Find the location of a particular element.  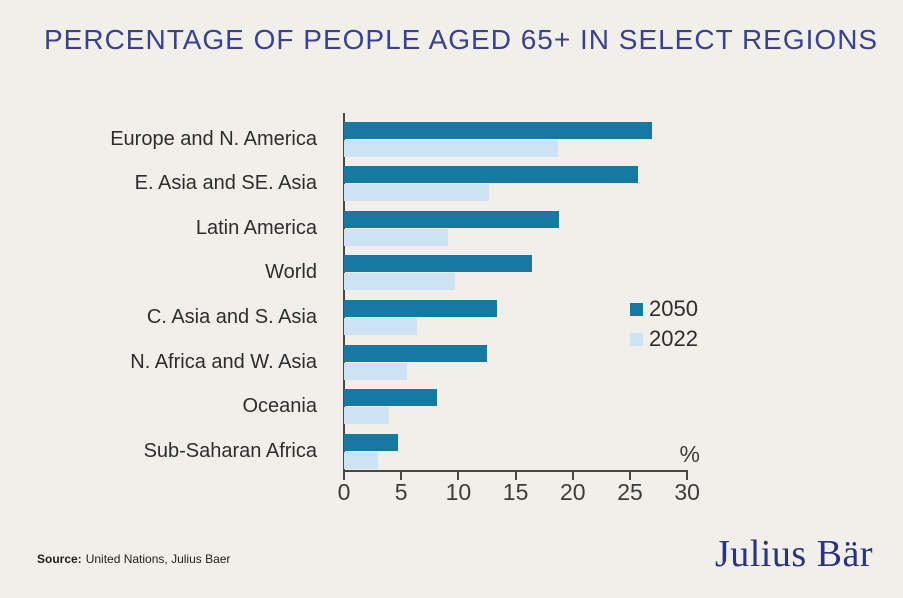

category-label: Europe and N. America is located at coordinates (213, 139).